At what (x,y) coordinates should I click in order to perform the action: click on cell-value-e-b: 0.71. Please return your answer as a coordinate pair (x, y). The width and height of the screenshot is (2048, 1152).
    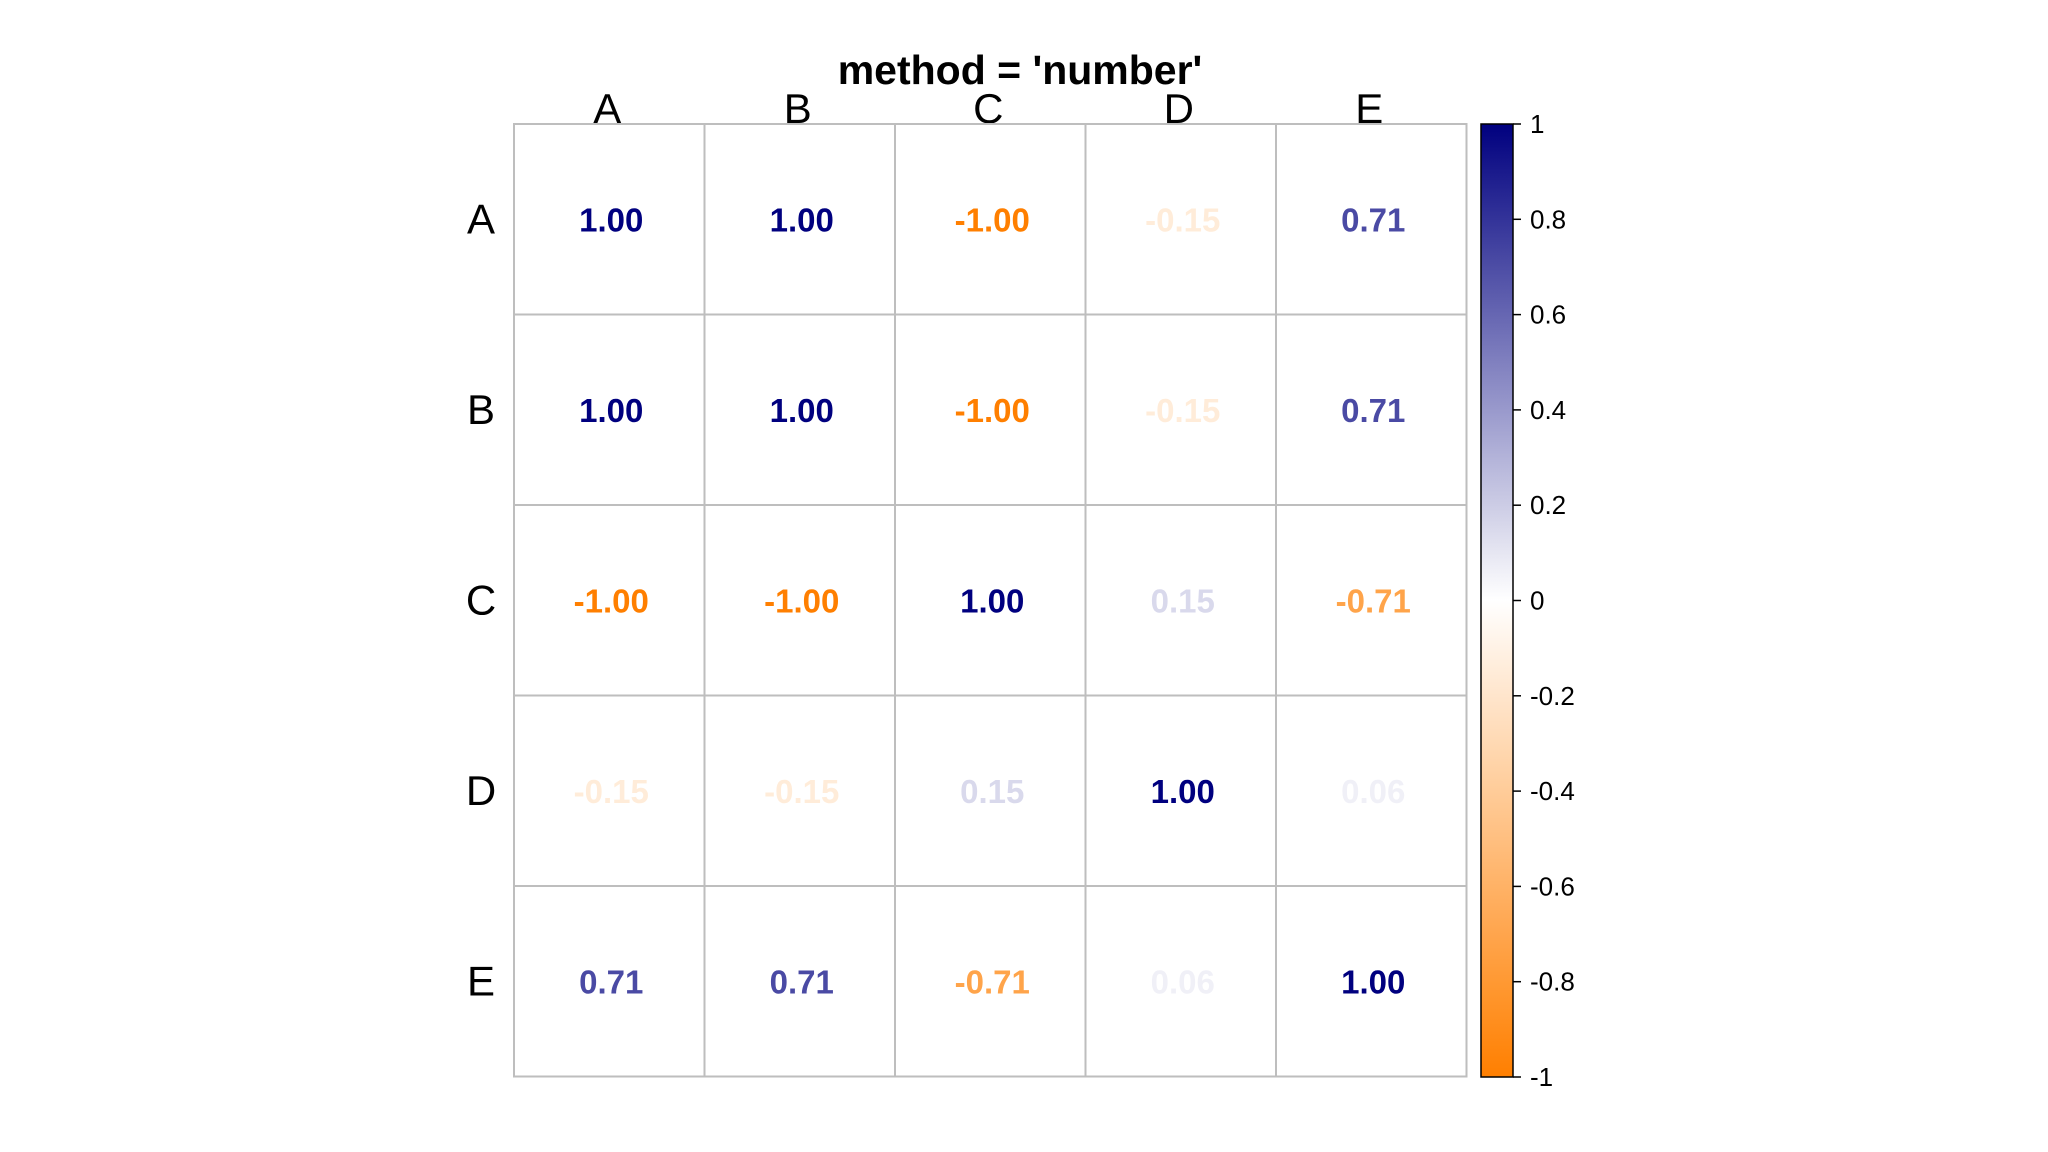
    Looking at the image, I should click on (802, 981).